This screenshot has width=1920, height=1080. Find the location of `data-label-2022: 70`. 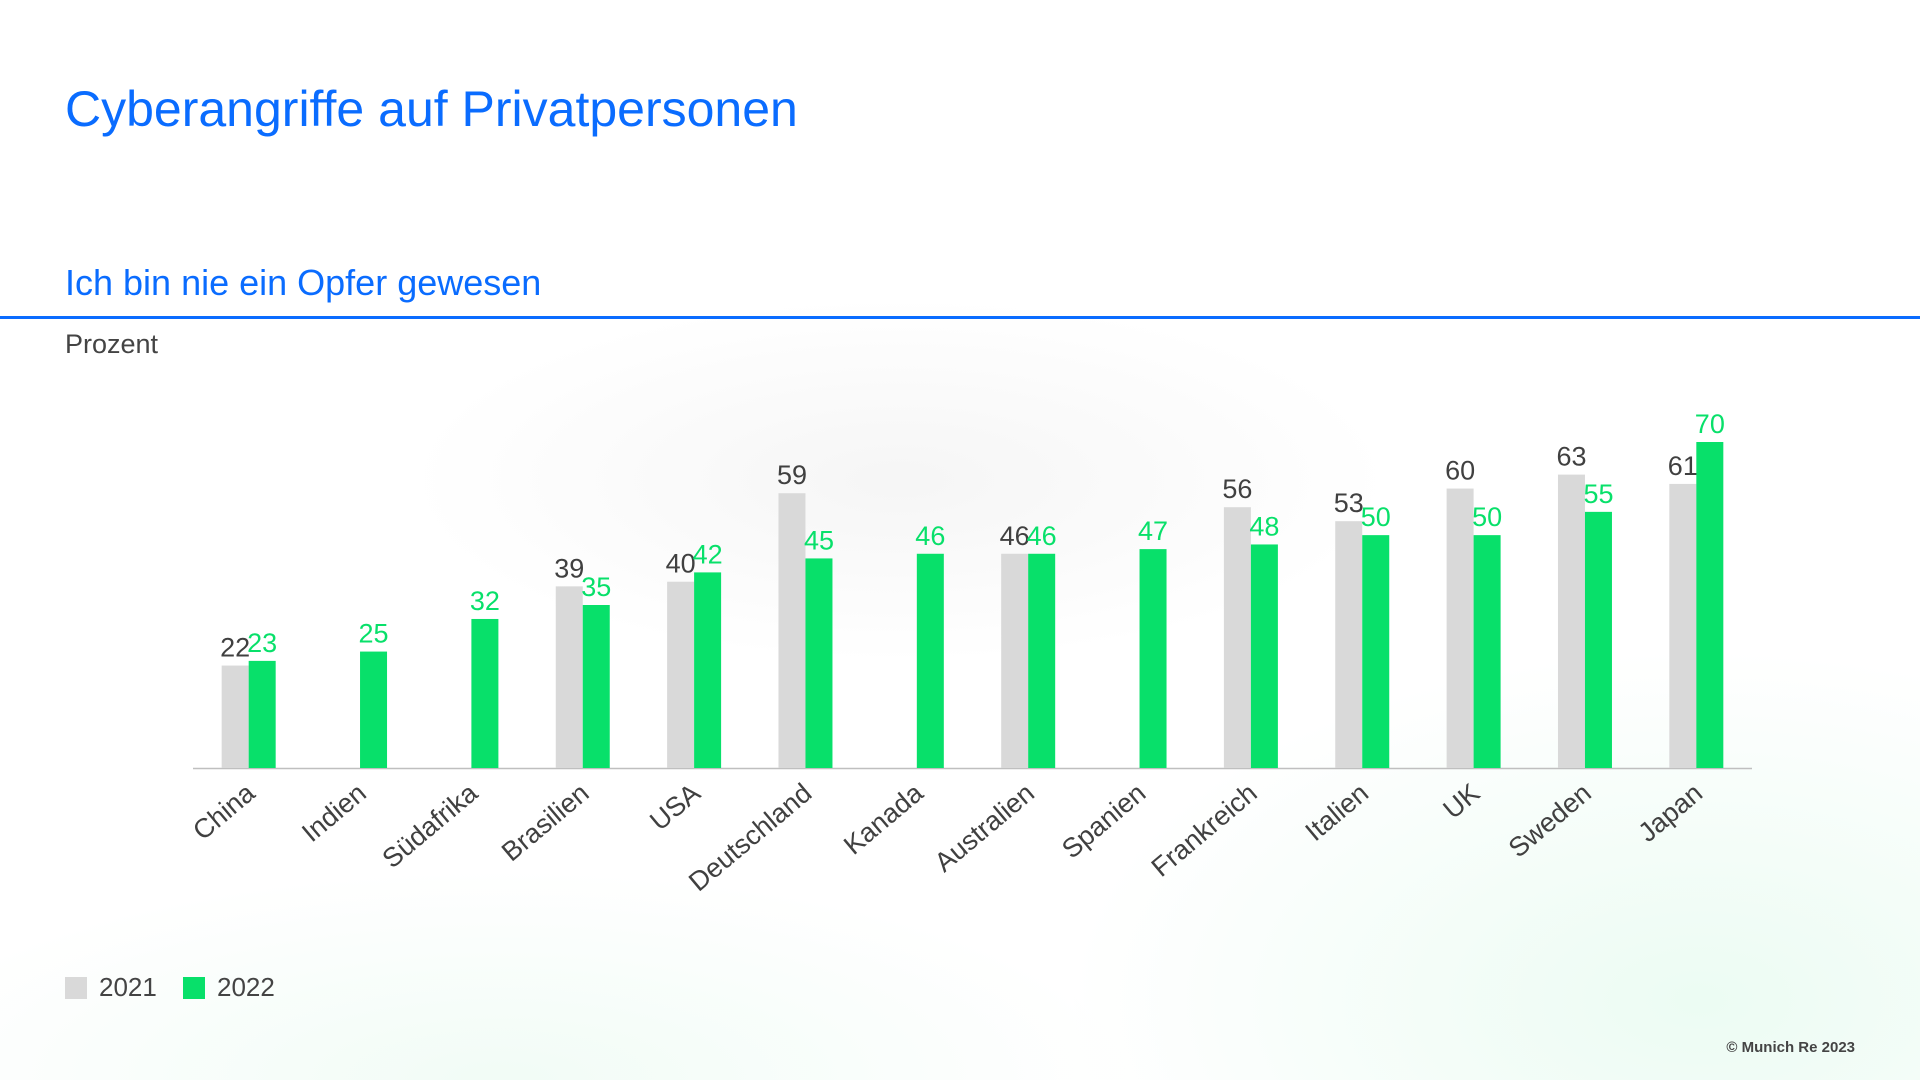

data-label-2022: 70 is located at coordinates (1710, 424).